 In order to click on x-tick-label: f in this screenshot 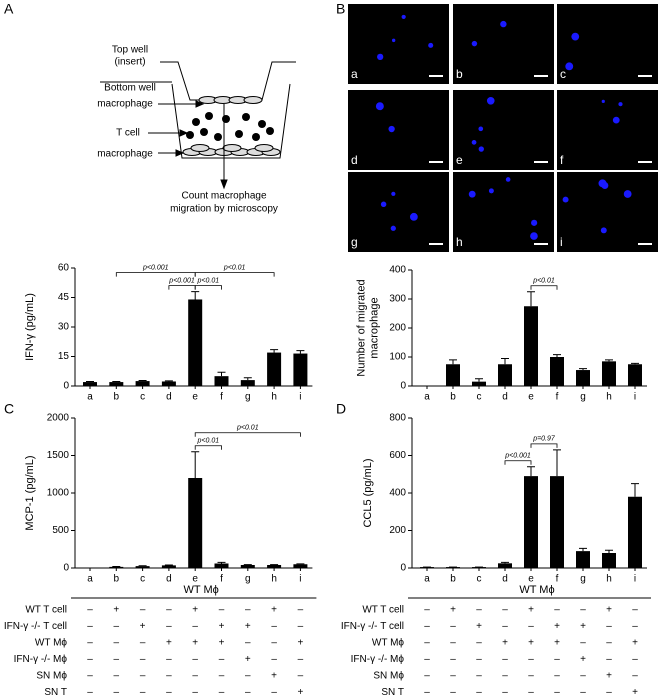, I will do `click(221, 397)`.